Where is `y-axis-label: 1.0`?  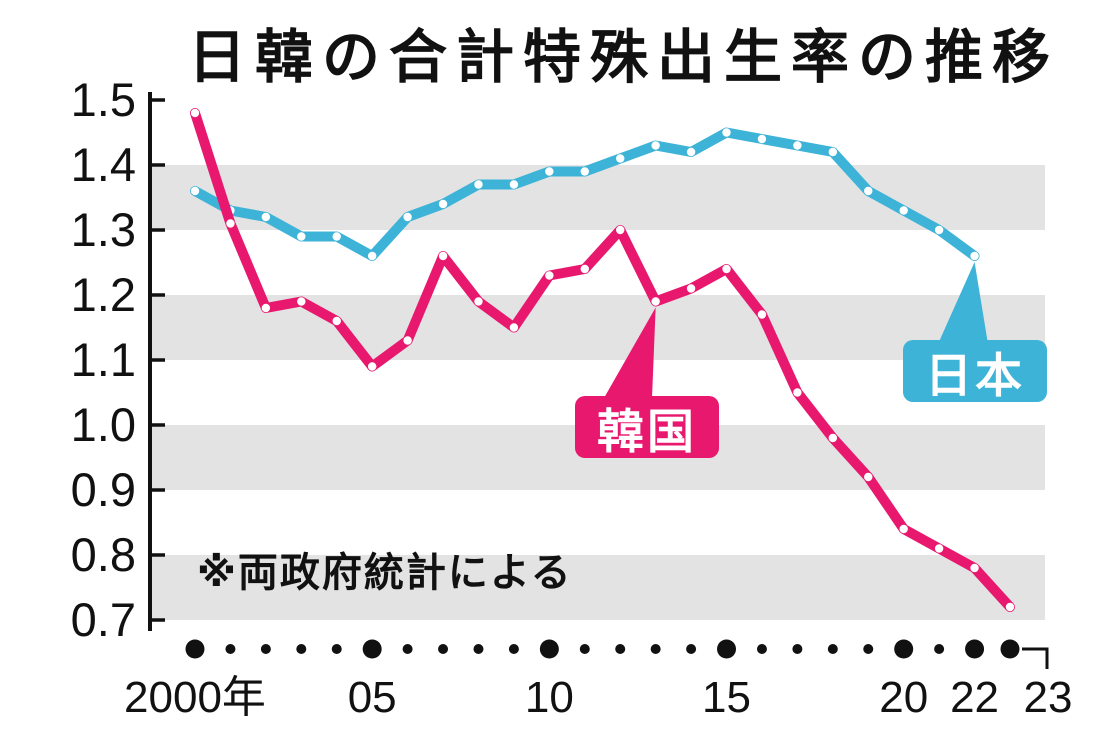
y-axis-label: 1.0 is located at coordinates (103, 424).